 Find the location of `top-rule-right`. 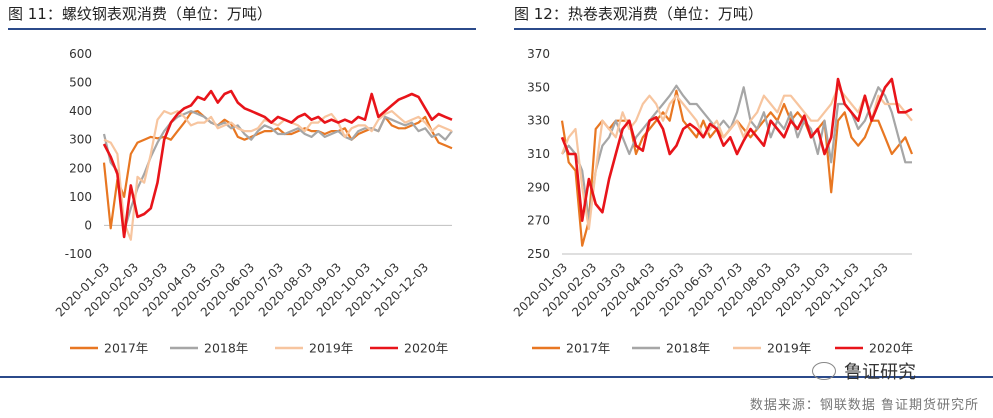

top-rule-right is located at coordinates (750, 29).